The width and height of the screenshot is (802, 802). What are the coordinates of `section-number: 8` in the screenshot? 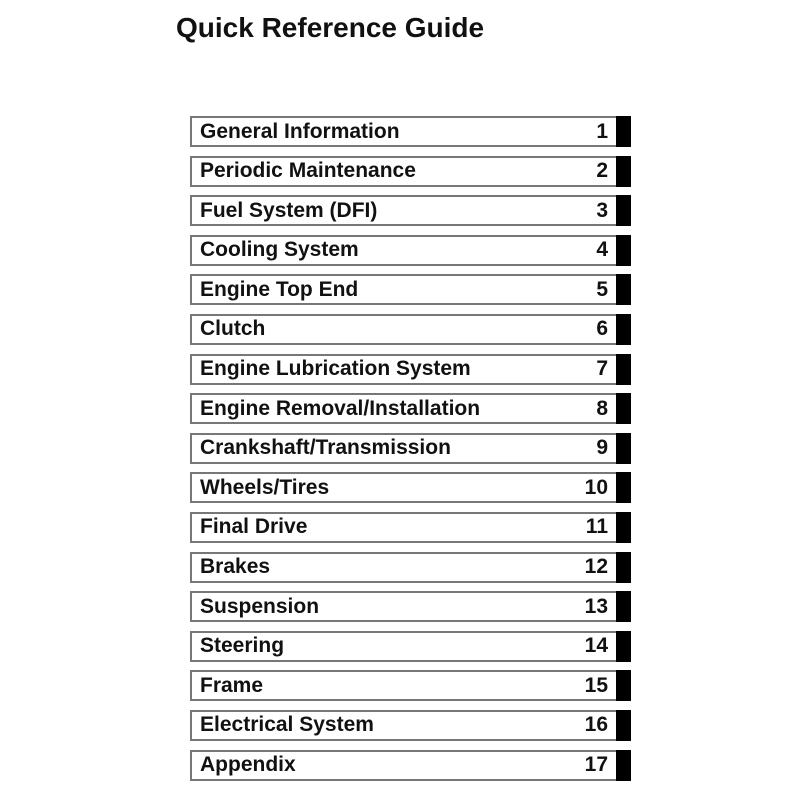 It's located at (602, 408).